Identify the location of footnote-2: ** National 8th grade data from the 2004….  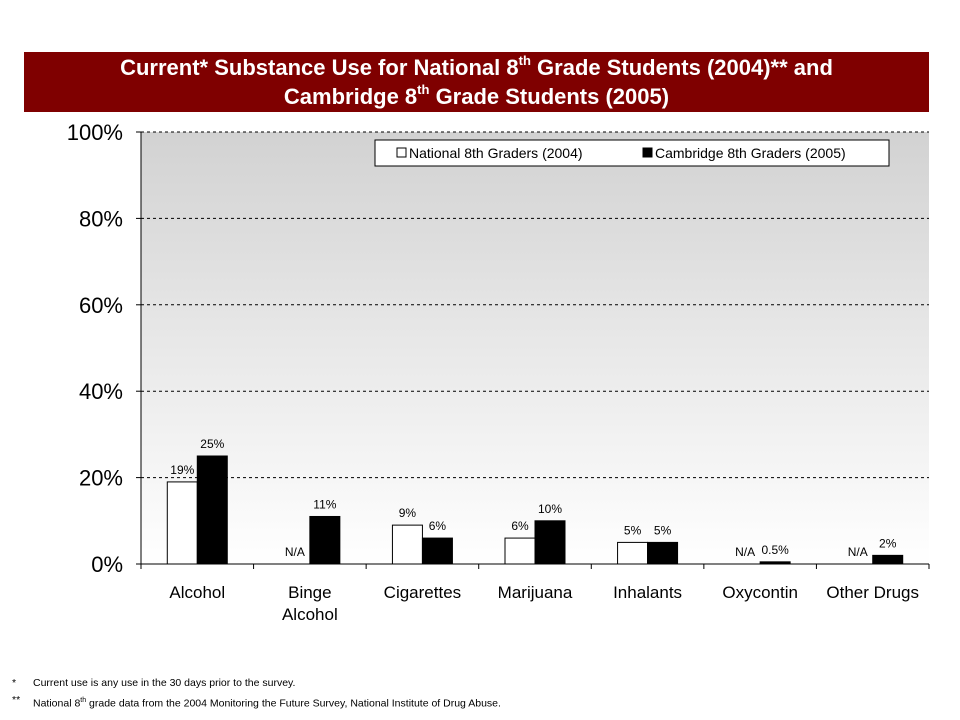
(256, 702).